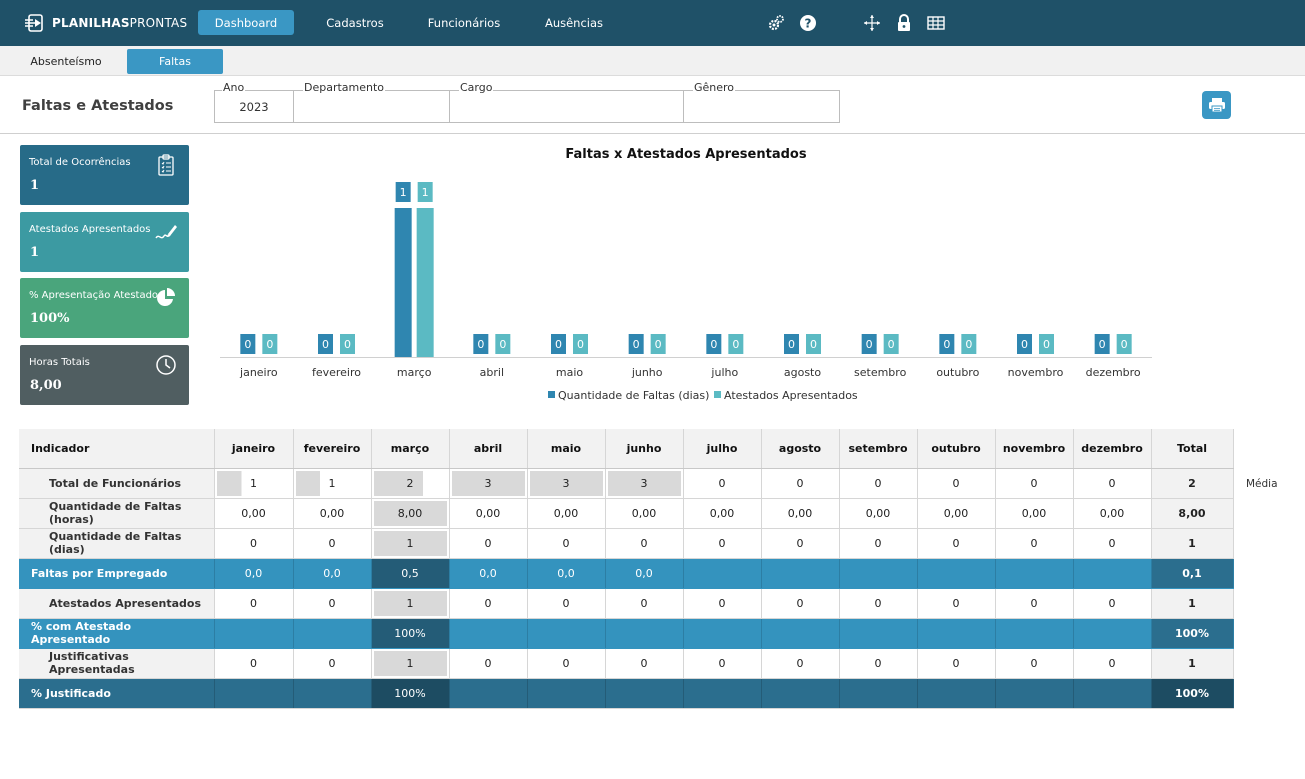 This screenshot has height=779, width=1305. What do you see at coordinates (254, 102) in the screenshot?
I see `filter-ano: Ano 2023` at bounding box center [254, 102].